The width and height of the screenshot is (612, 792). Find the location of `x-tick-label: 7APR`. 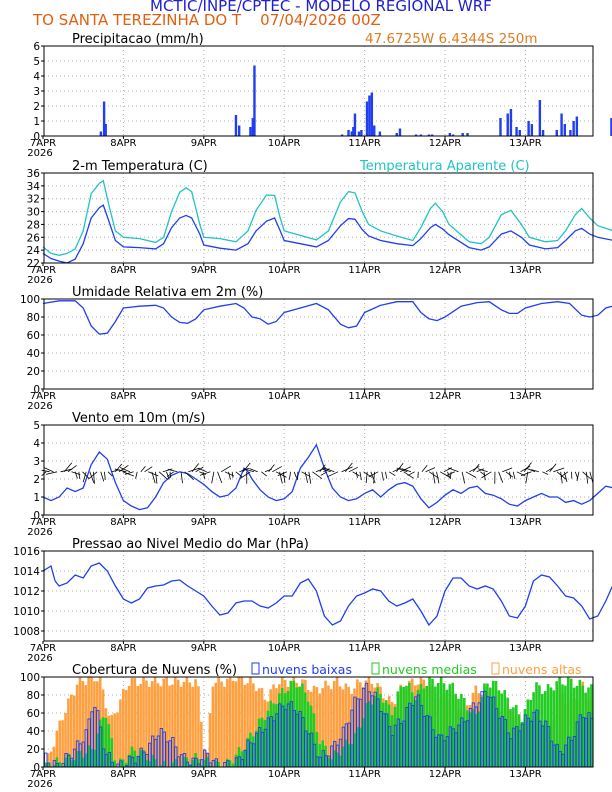

x-tick-label: 7APR is located at coordinates (43, 396).